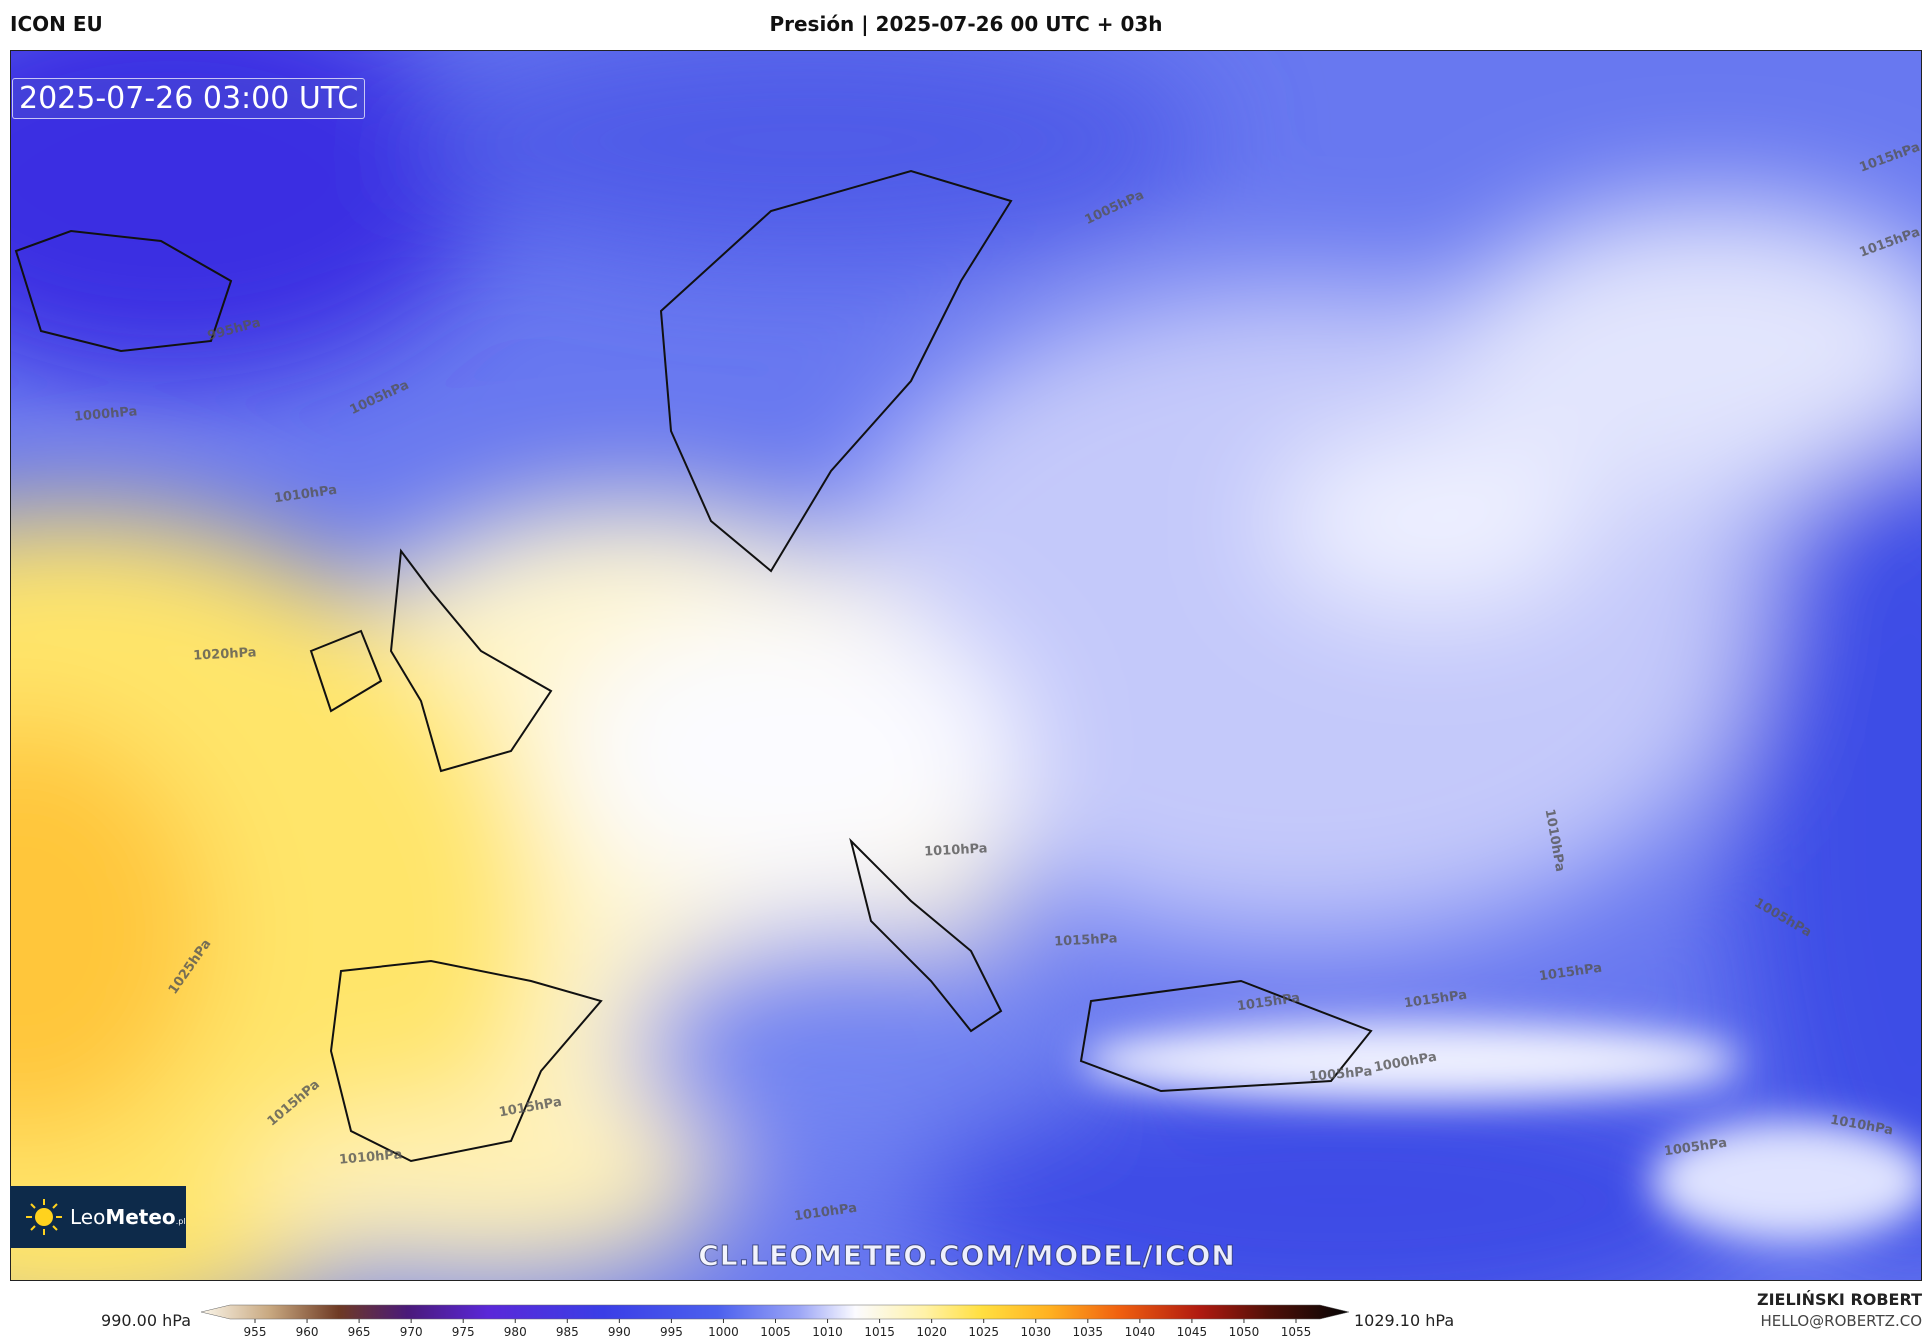 The image size is (1932, 1338). What do you see at coordinates (931, 1331) in the screenshot?
I see `colorbar-tick-label: 1020` at bounding box center [931, 1331].